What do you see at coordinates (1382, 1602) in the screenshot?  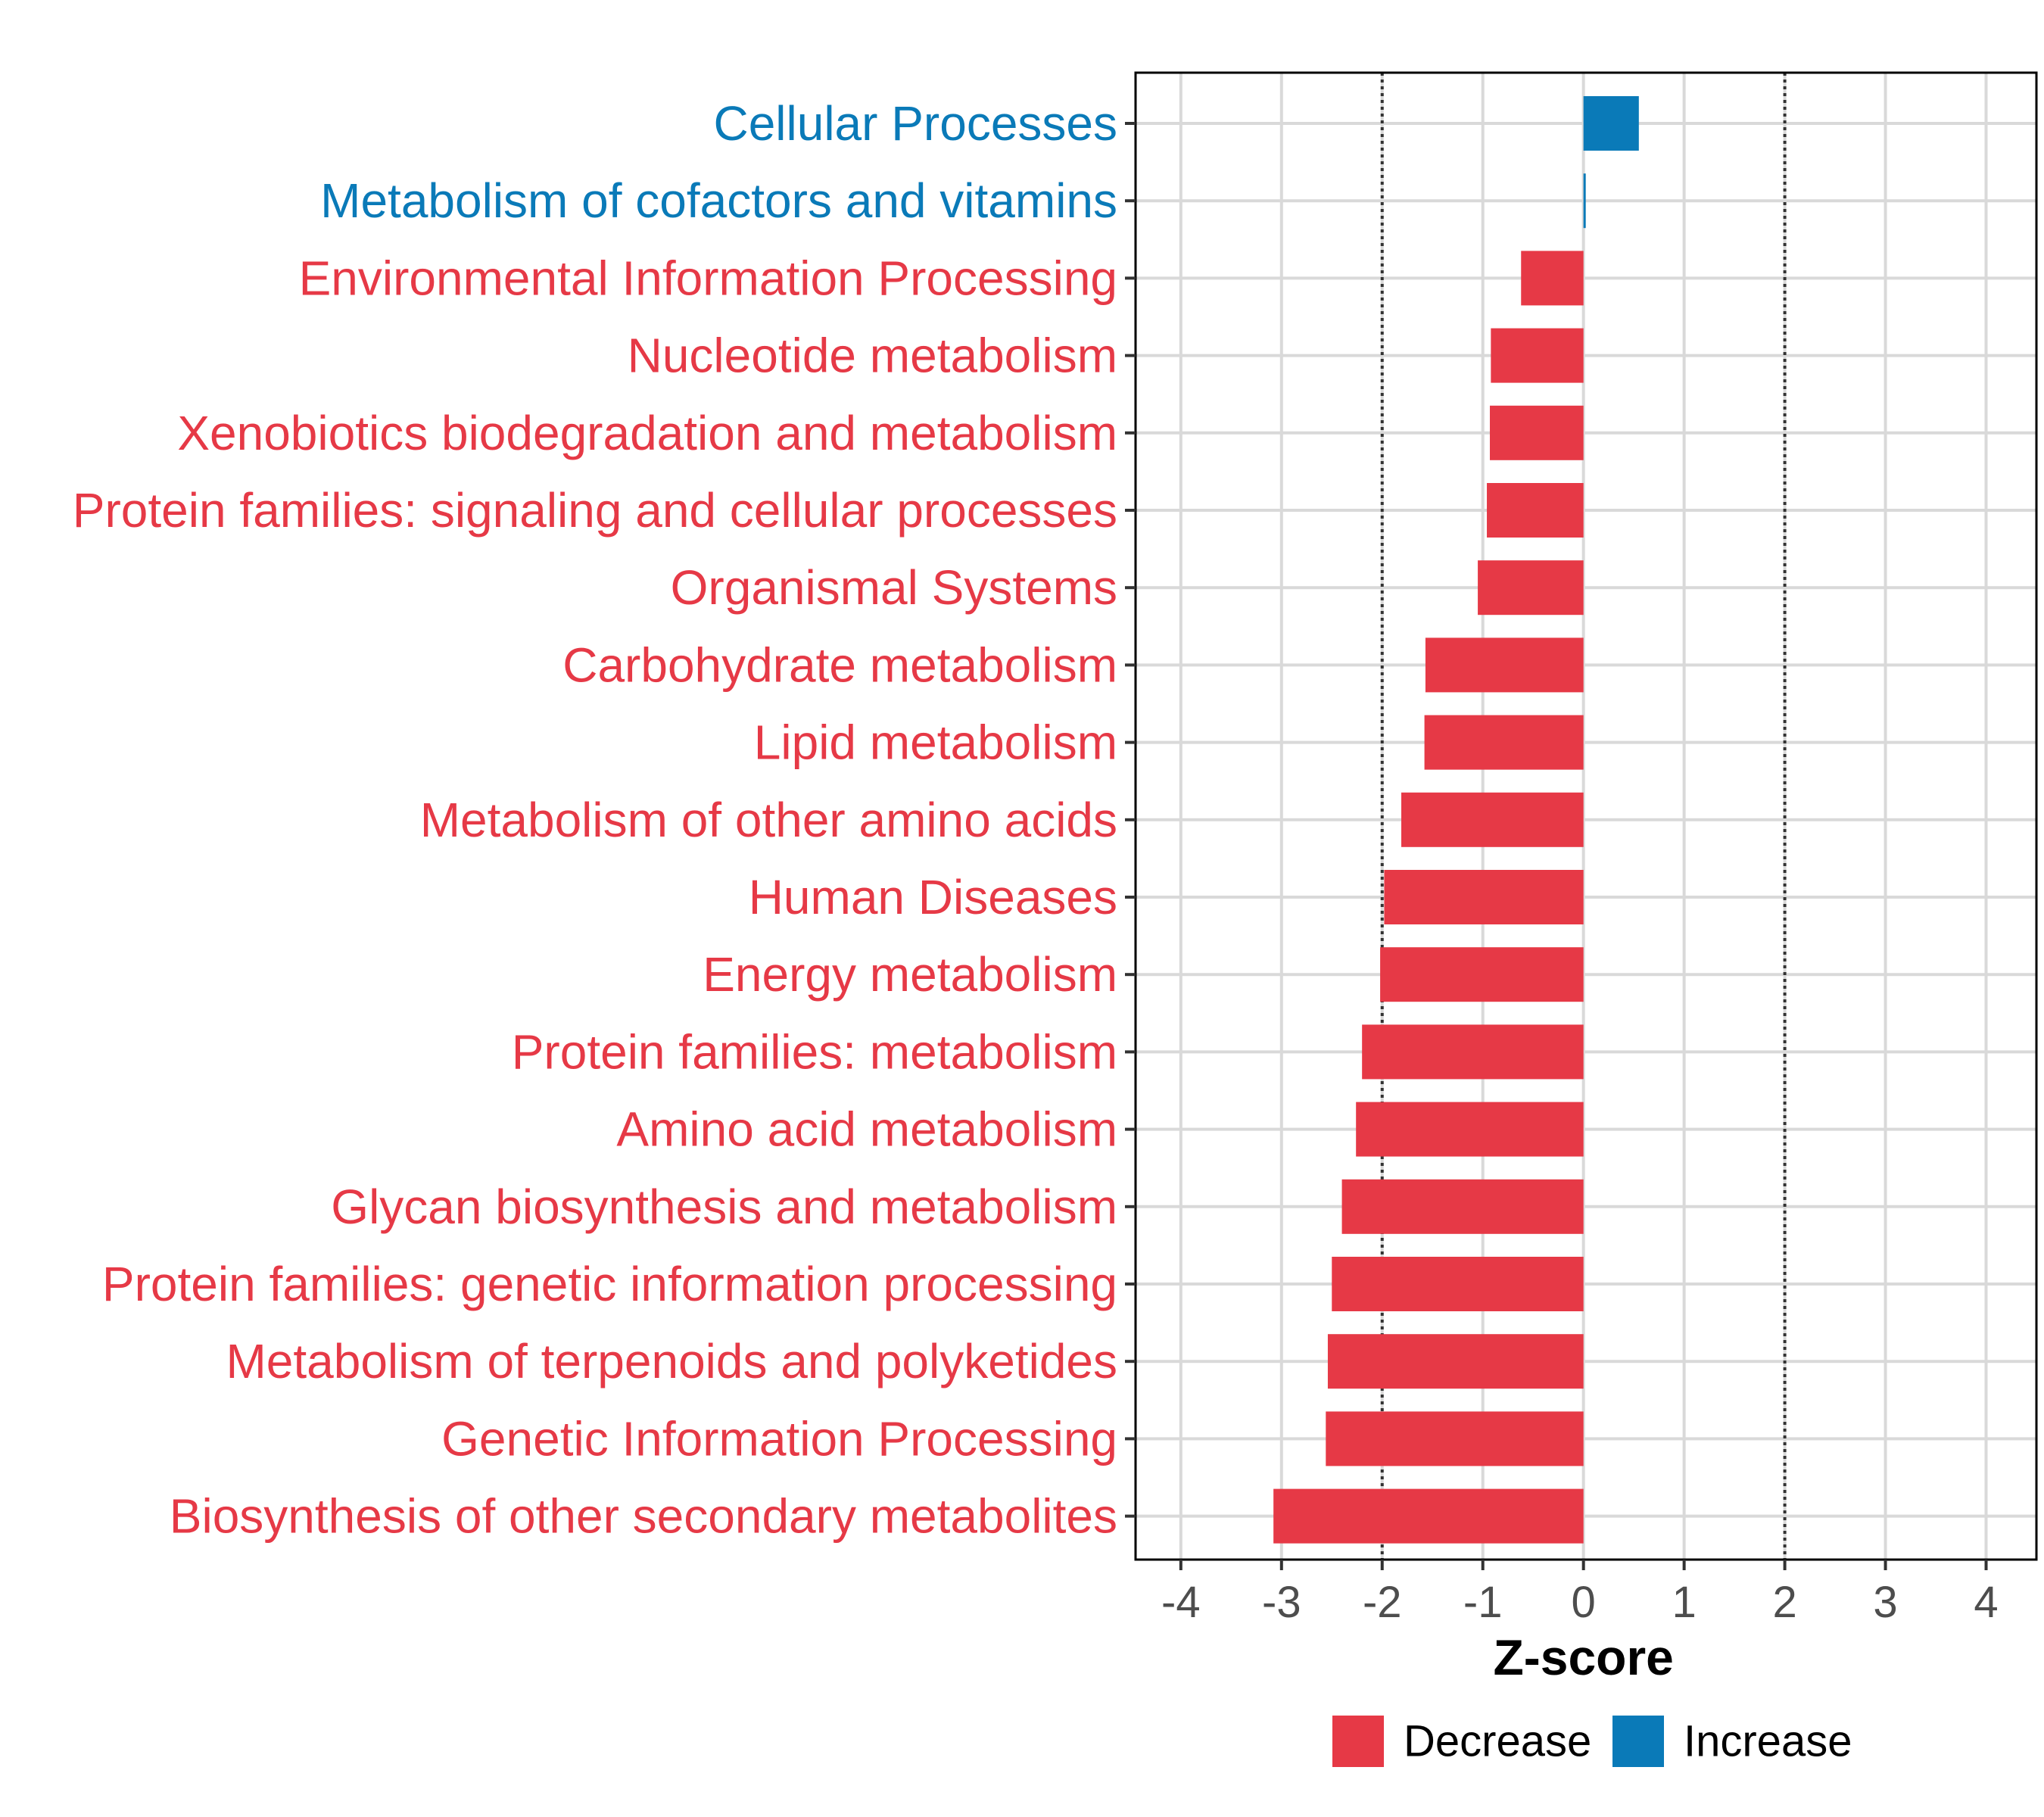 I see `x-tick-label: -2` at bounding box center [1382, 1602].